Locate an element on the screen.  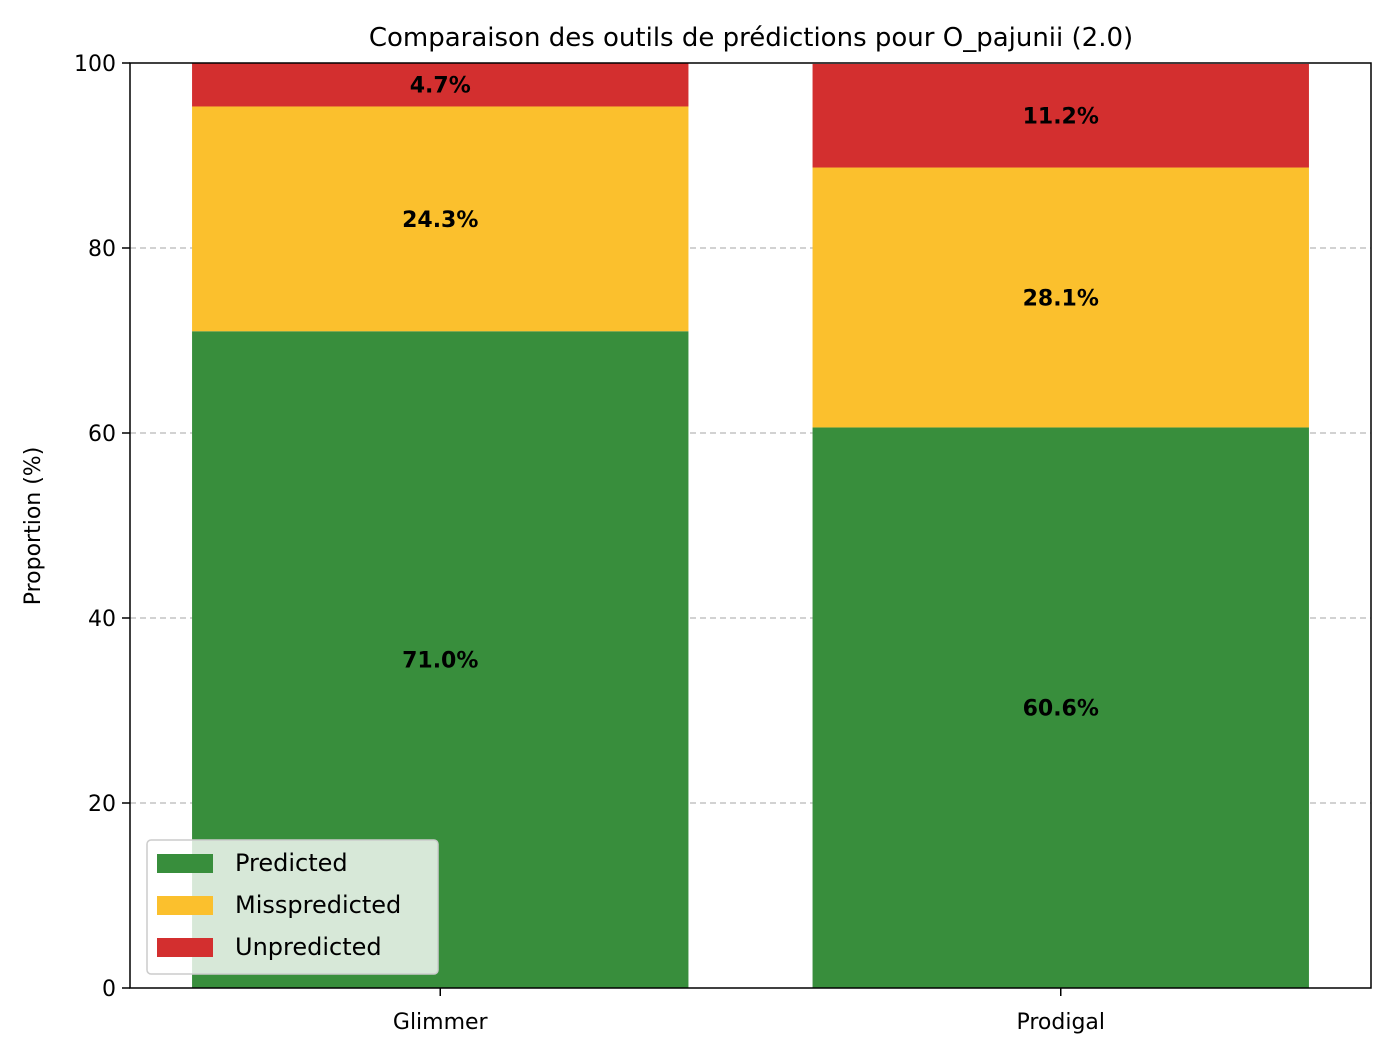
data-label-glimmer-misspredicted: 24.3% is located at coordinates (440, 220).